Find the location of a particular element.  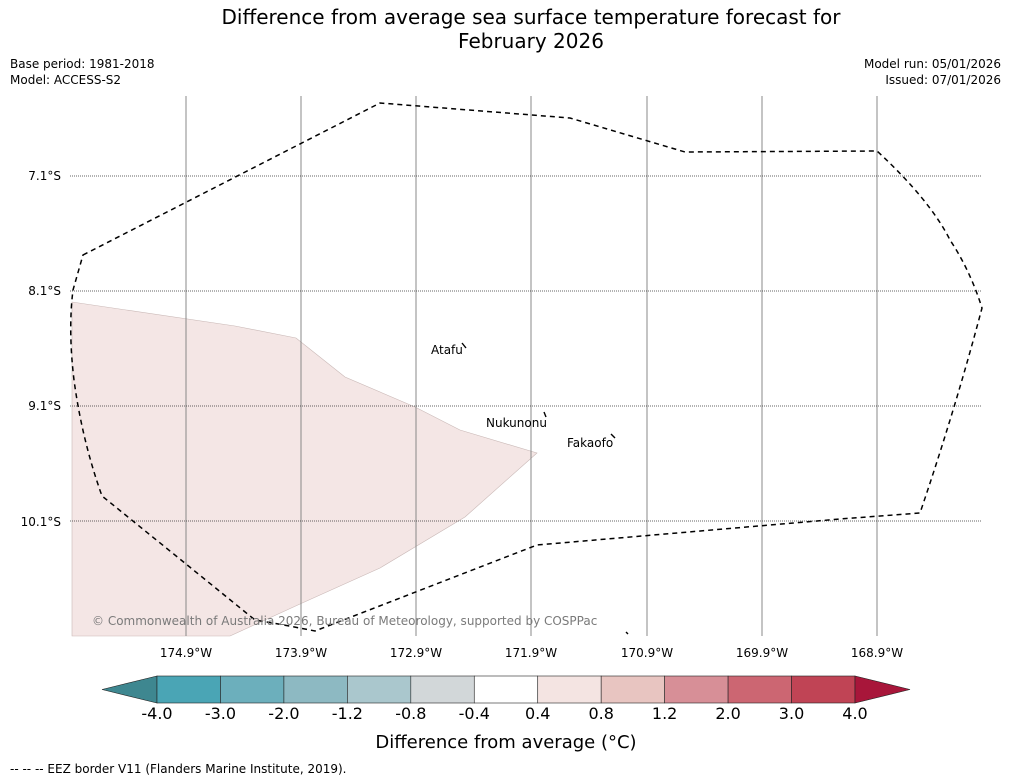

lon-label: 169.9°W is located at coordinates (762, 653).